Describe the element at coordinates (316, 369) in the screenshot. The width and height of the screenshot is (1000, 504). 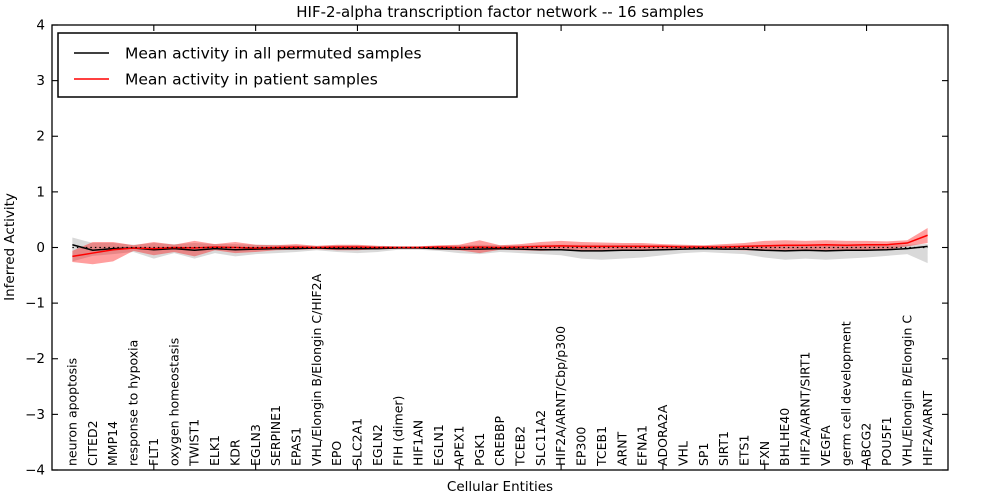
I see `category-label: VHL/Elongin B/Elongin C/HIF2A` at that location.